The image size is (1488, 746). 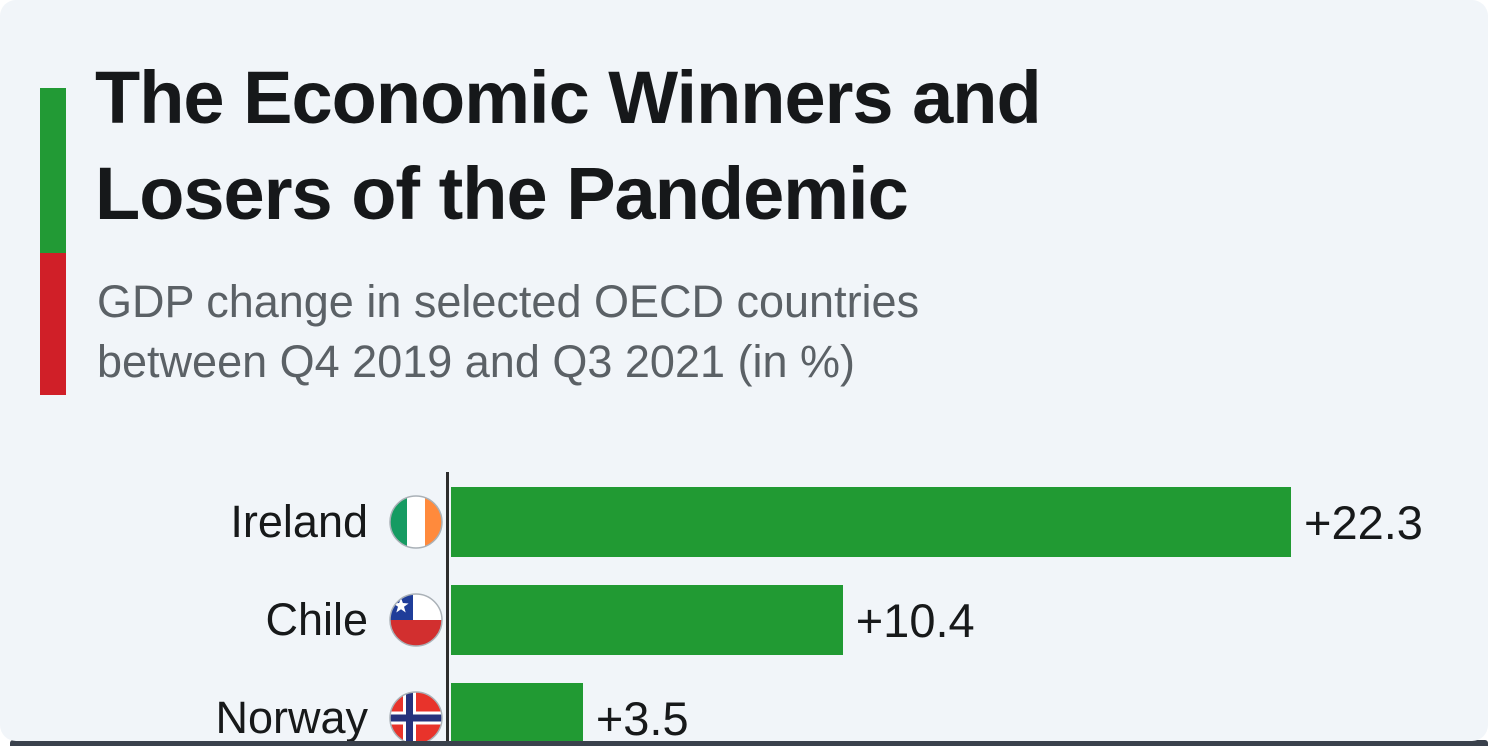 What do you see at coordinates (915, 620) in the screenshot?
I see `value-label-chile: +10.4` at bounding box center [915, 620].